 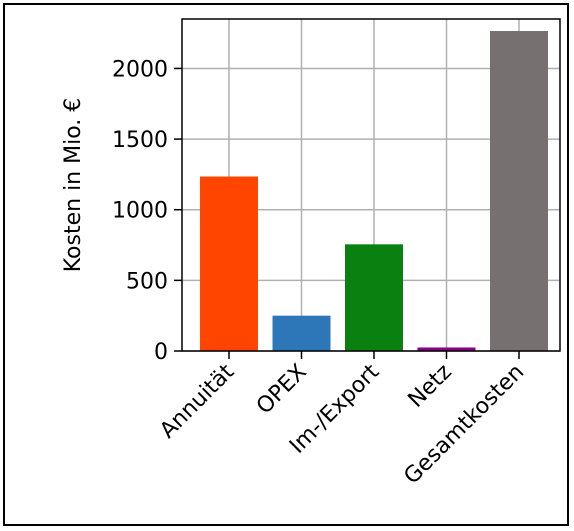 What do you see at coordinates (140, 211) in the screenshot?
I see `y-tick-label: 1000` at bounding box center [140, 211].